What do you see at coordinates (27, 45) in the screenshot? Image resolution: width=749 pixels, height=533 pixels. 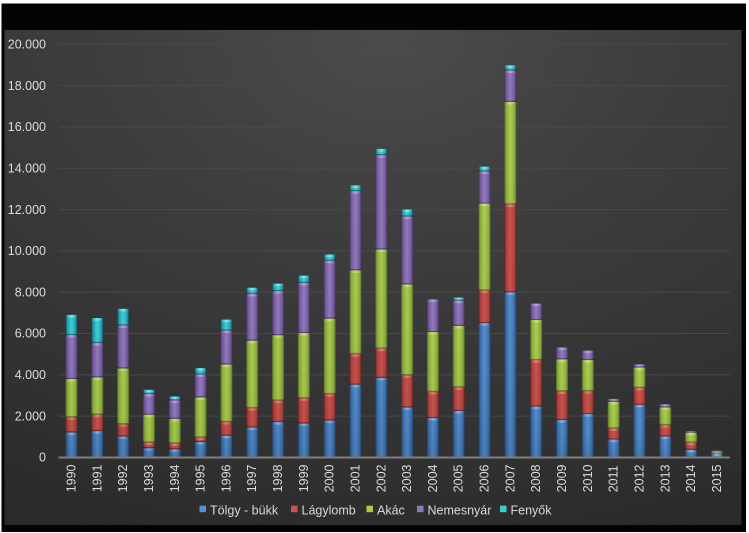 I see `svg-text: 20.000` at bounding box center [27, 45].